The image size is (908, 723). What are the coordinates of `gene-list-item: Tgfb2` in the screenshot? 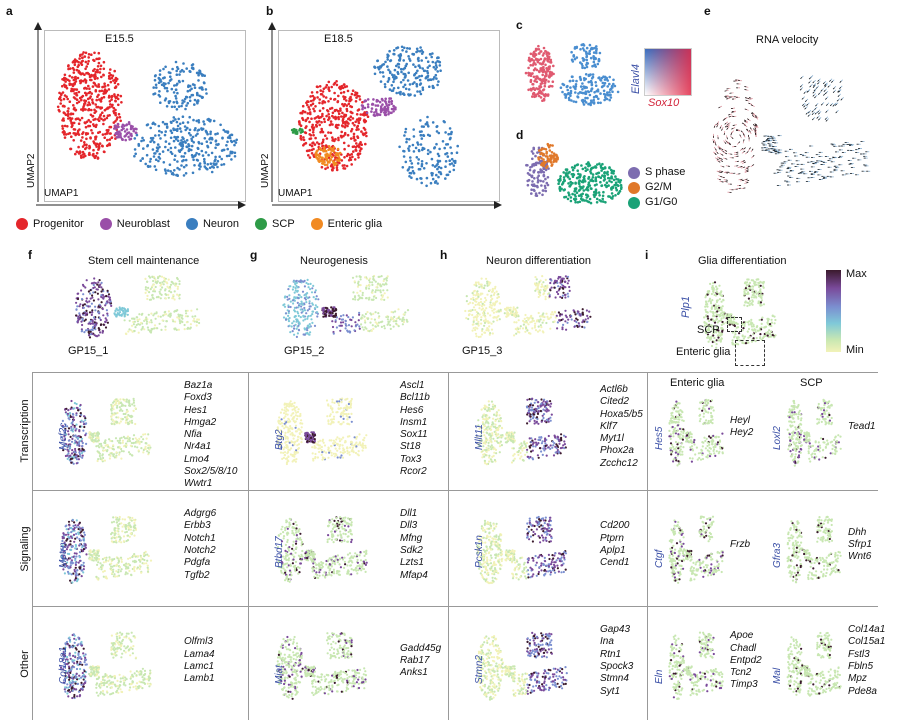 It's located at (197, 575).